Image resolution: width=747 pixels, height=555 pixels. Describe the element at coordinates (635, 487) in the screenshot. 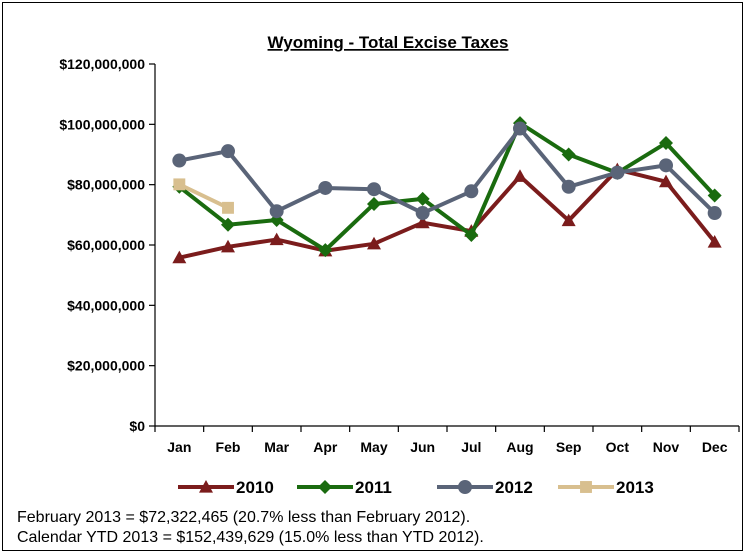

I see `legend-label: 2013` at that location.